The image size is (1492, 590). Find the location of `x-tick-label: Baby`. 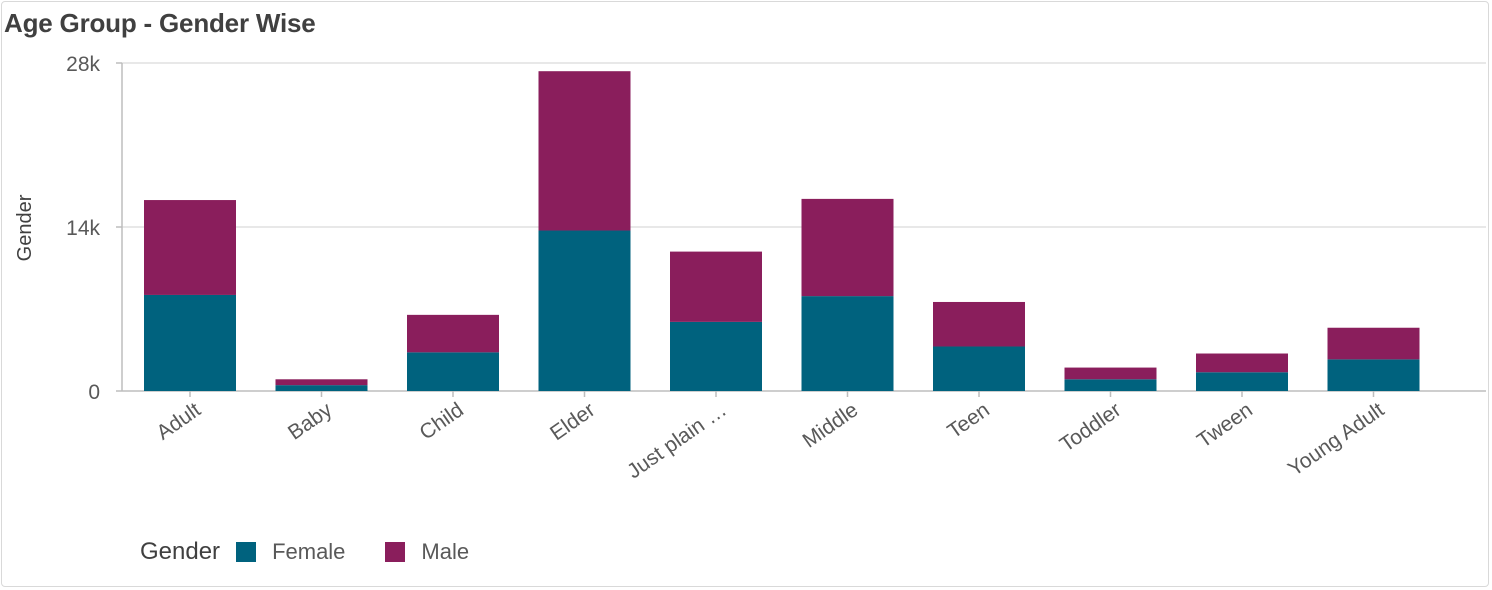

x-tick-label: Baby is located at coordinates (310, 421).